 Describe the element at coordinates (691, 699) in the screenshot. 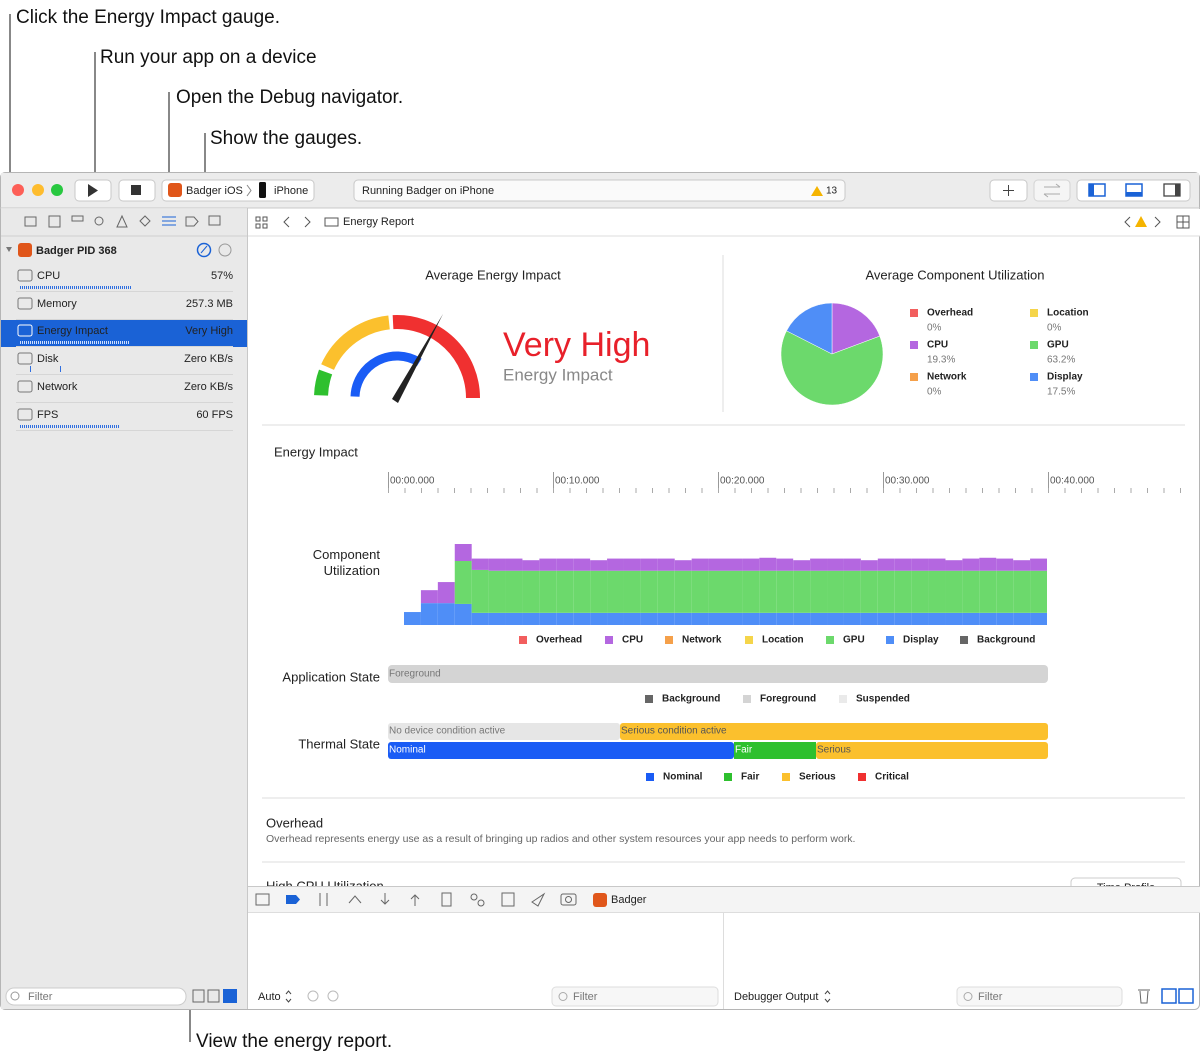

I see `legend-label: Background` at that location.